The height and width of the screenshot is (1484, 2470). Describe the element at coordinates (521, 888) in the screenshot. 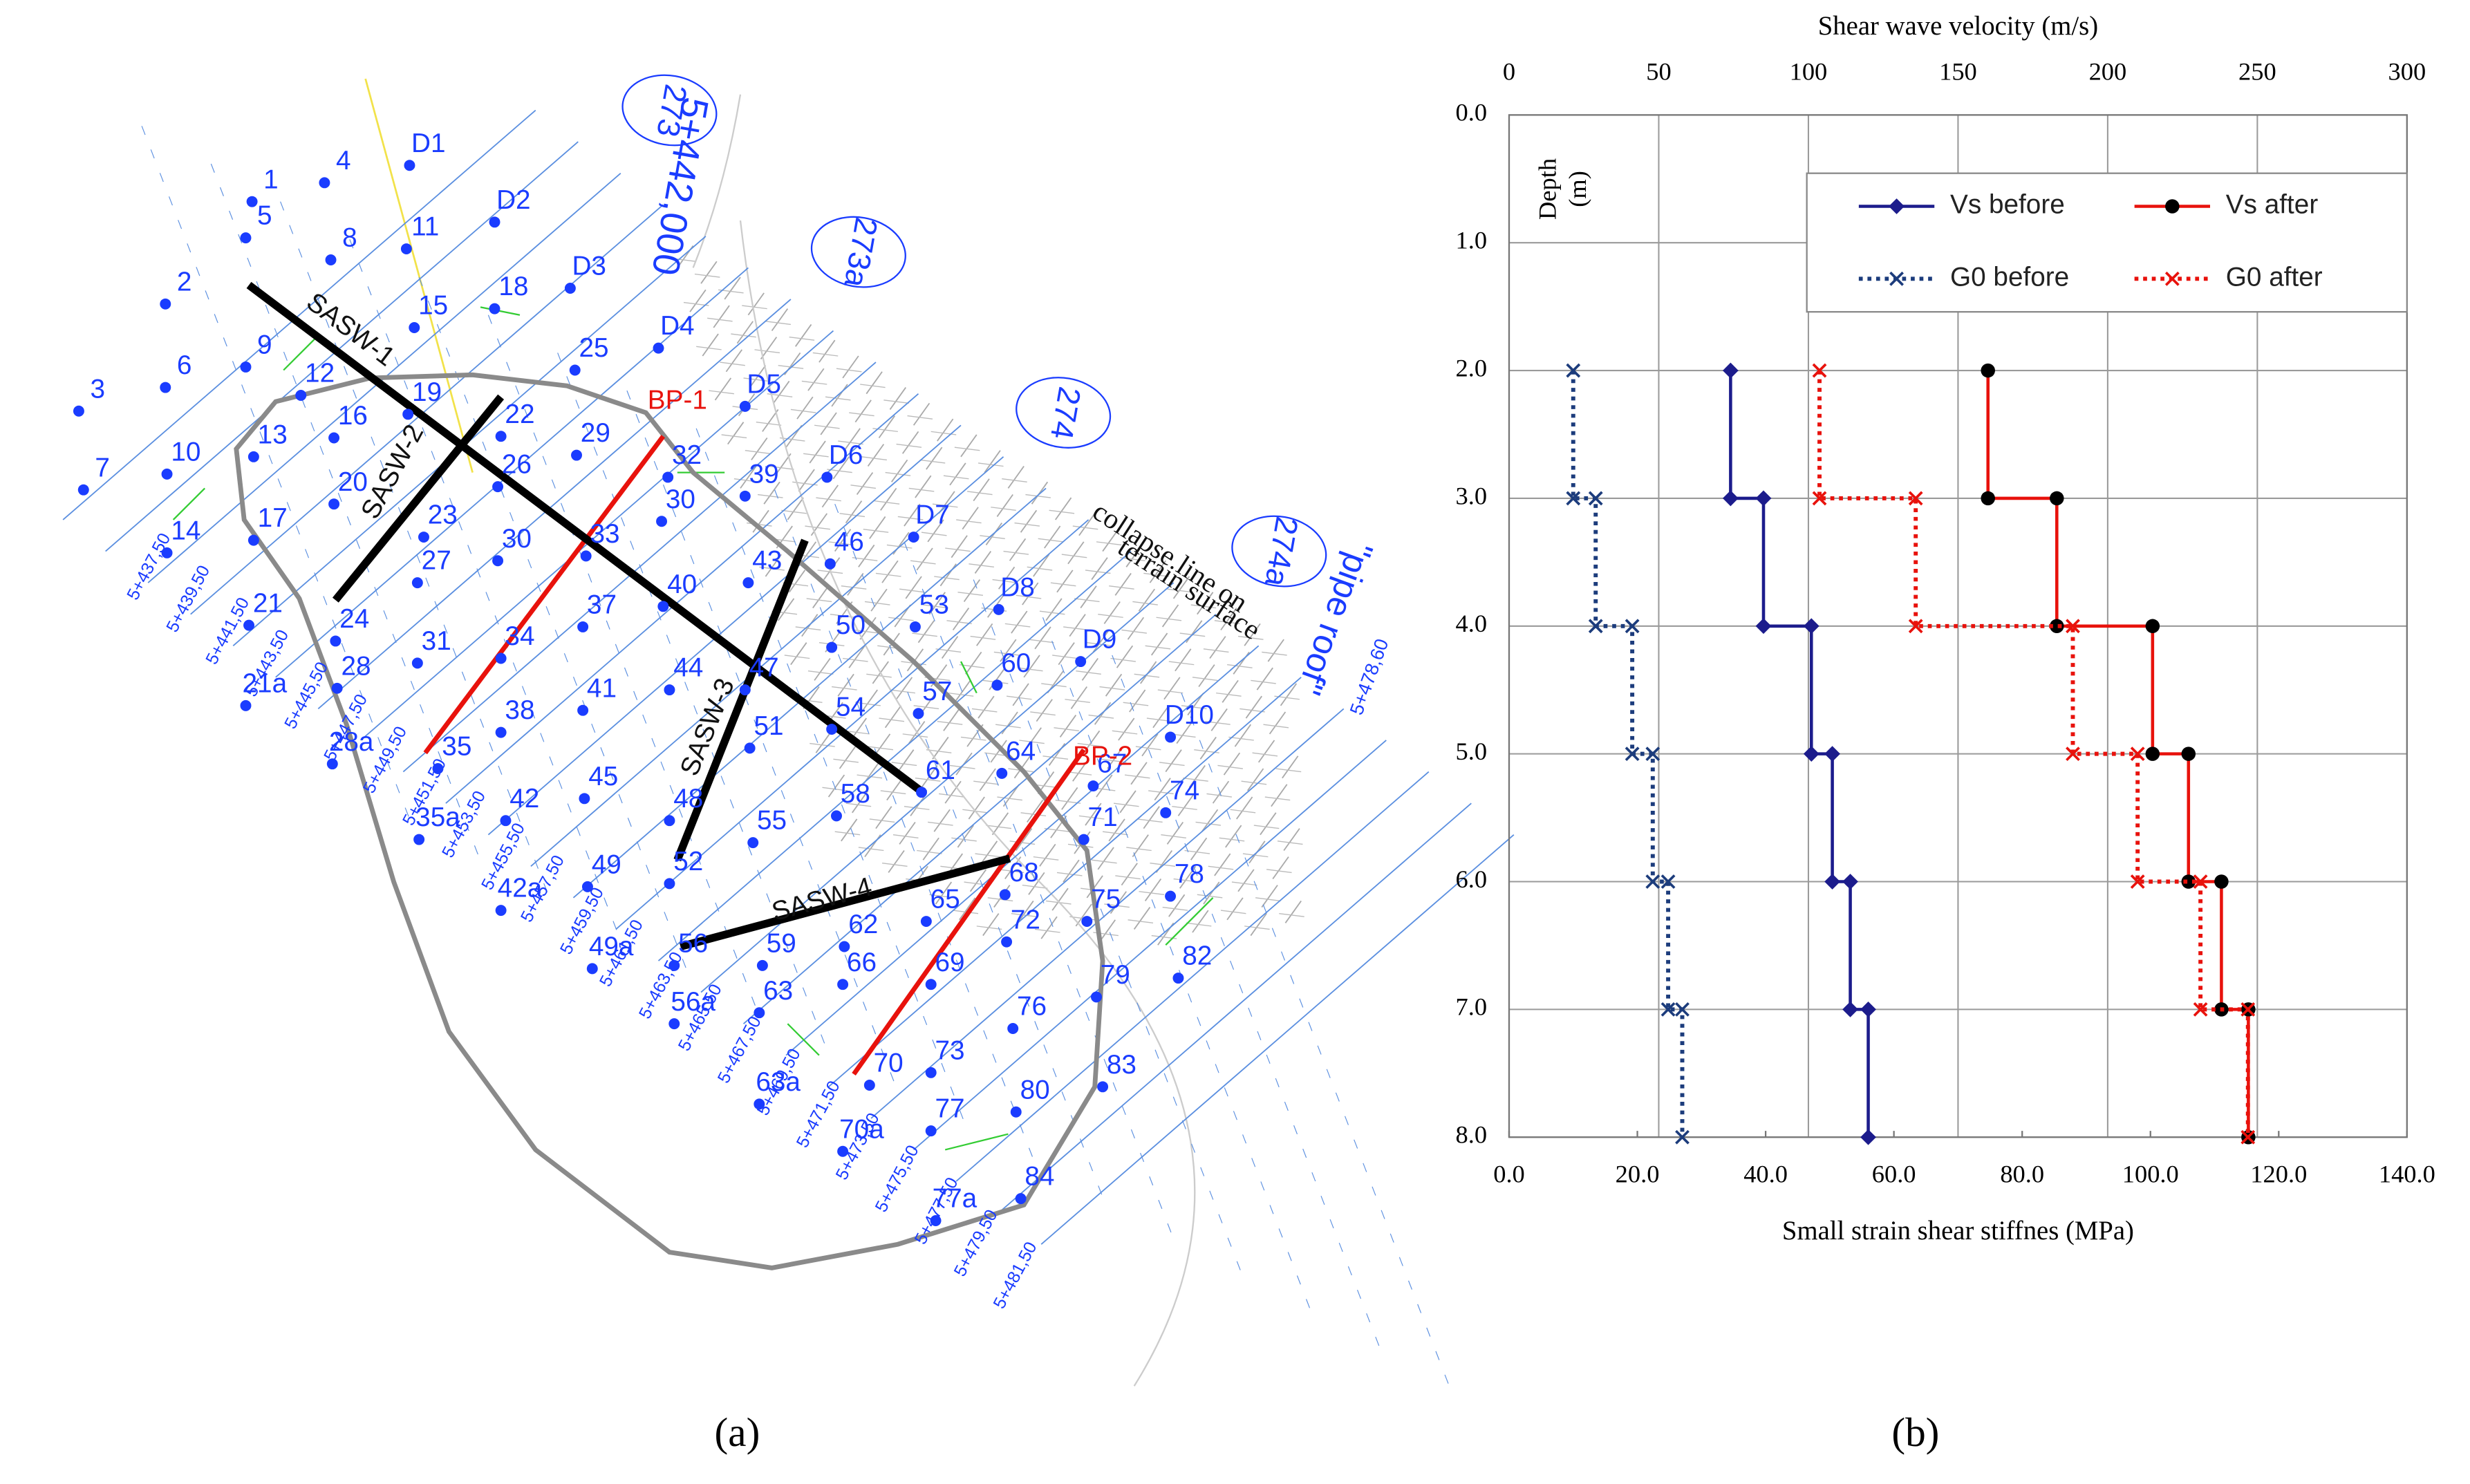

I see `point-label: 42a` at that location.